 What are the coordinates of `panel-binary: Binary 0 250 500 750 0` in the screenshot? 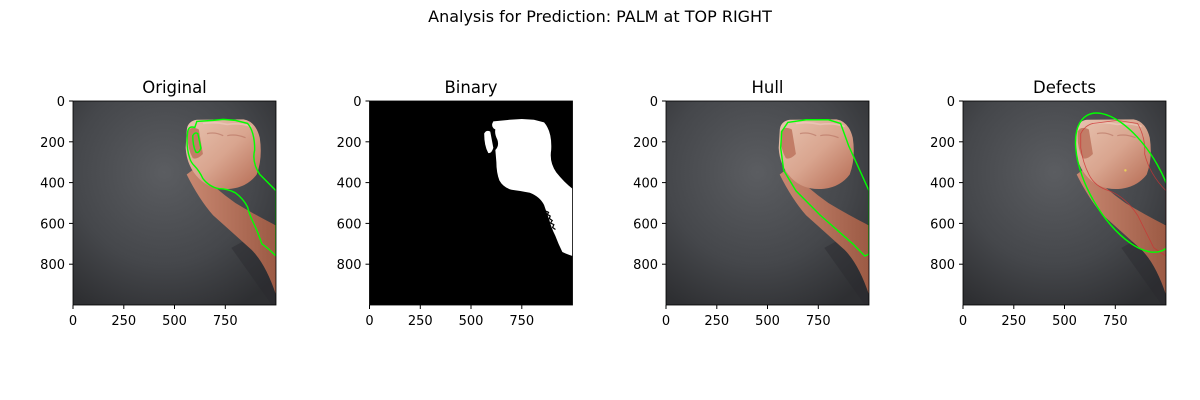 It's located at (455, 203).